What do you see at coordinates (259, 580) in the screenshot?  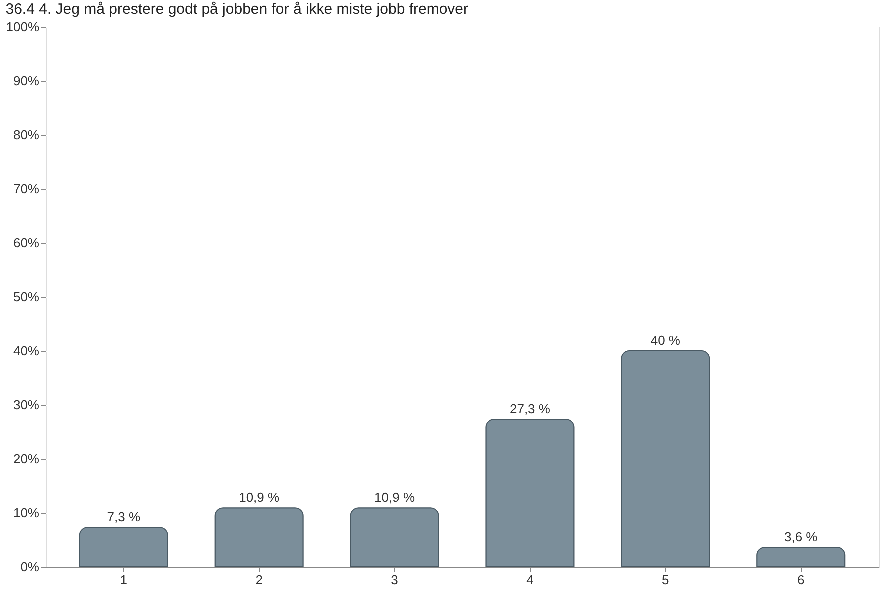 I see `x-tick-label: 2` at bounding box center [259, 580].